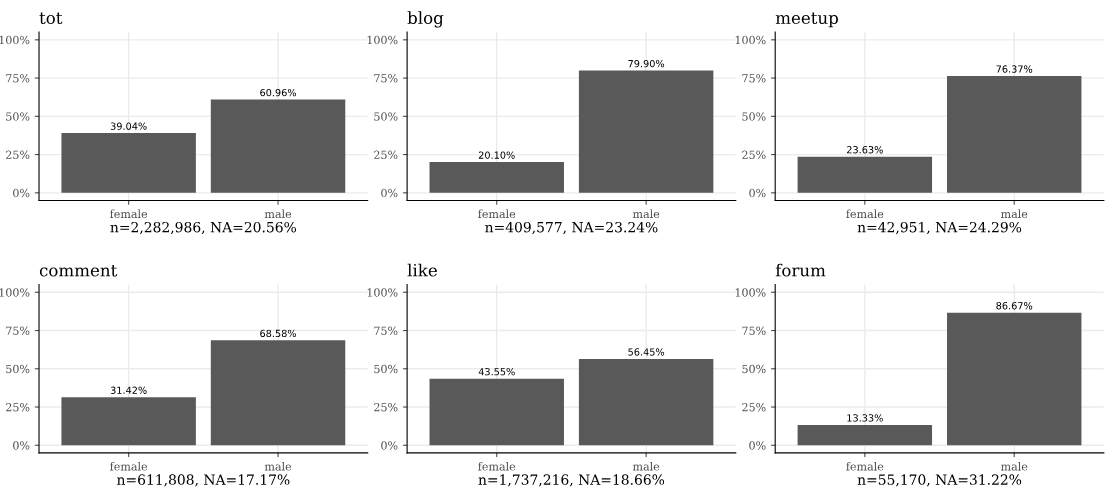 The image size is (1115, 495). I want to click on data-label: 86.67%, so click(1014, 306).